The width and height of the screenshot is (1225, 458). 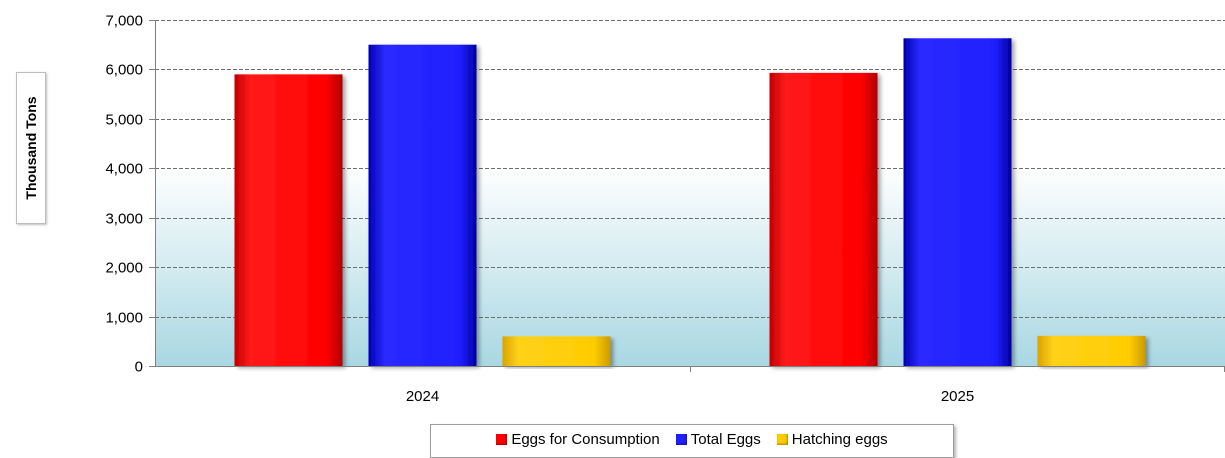 What do you see at coordinates (502, 439) in the screenshot?
I see `legend-swatch-red` at bounding box center [502, 439].